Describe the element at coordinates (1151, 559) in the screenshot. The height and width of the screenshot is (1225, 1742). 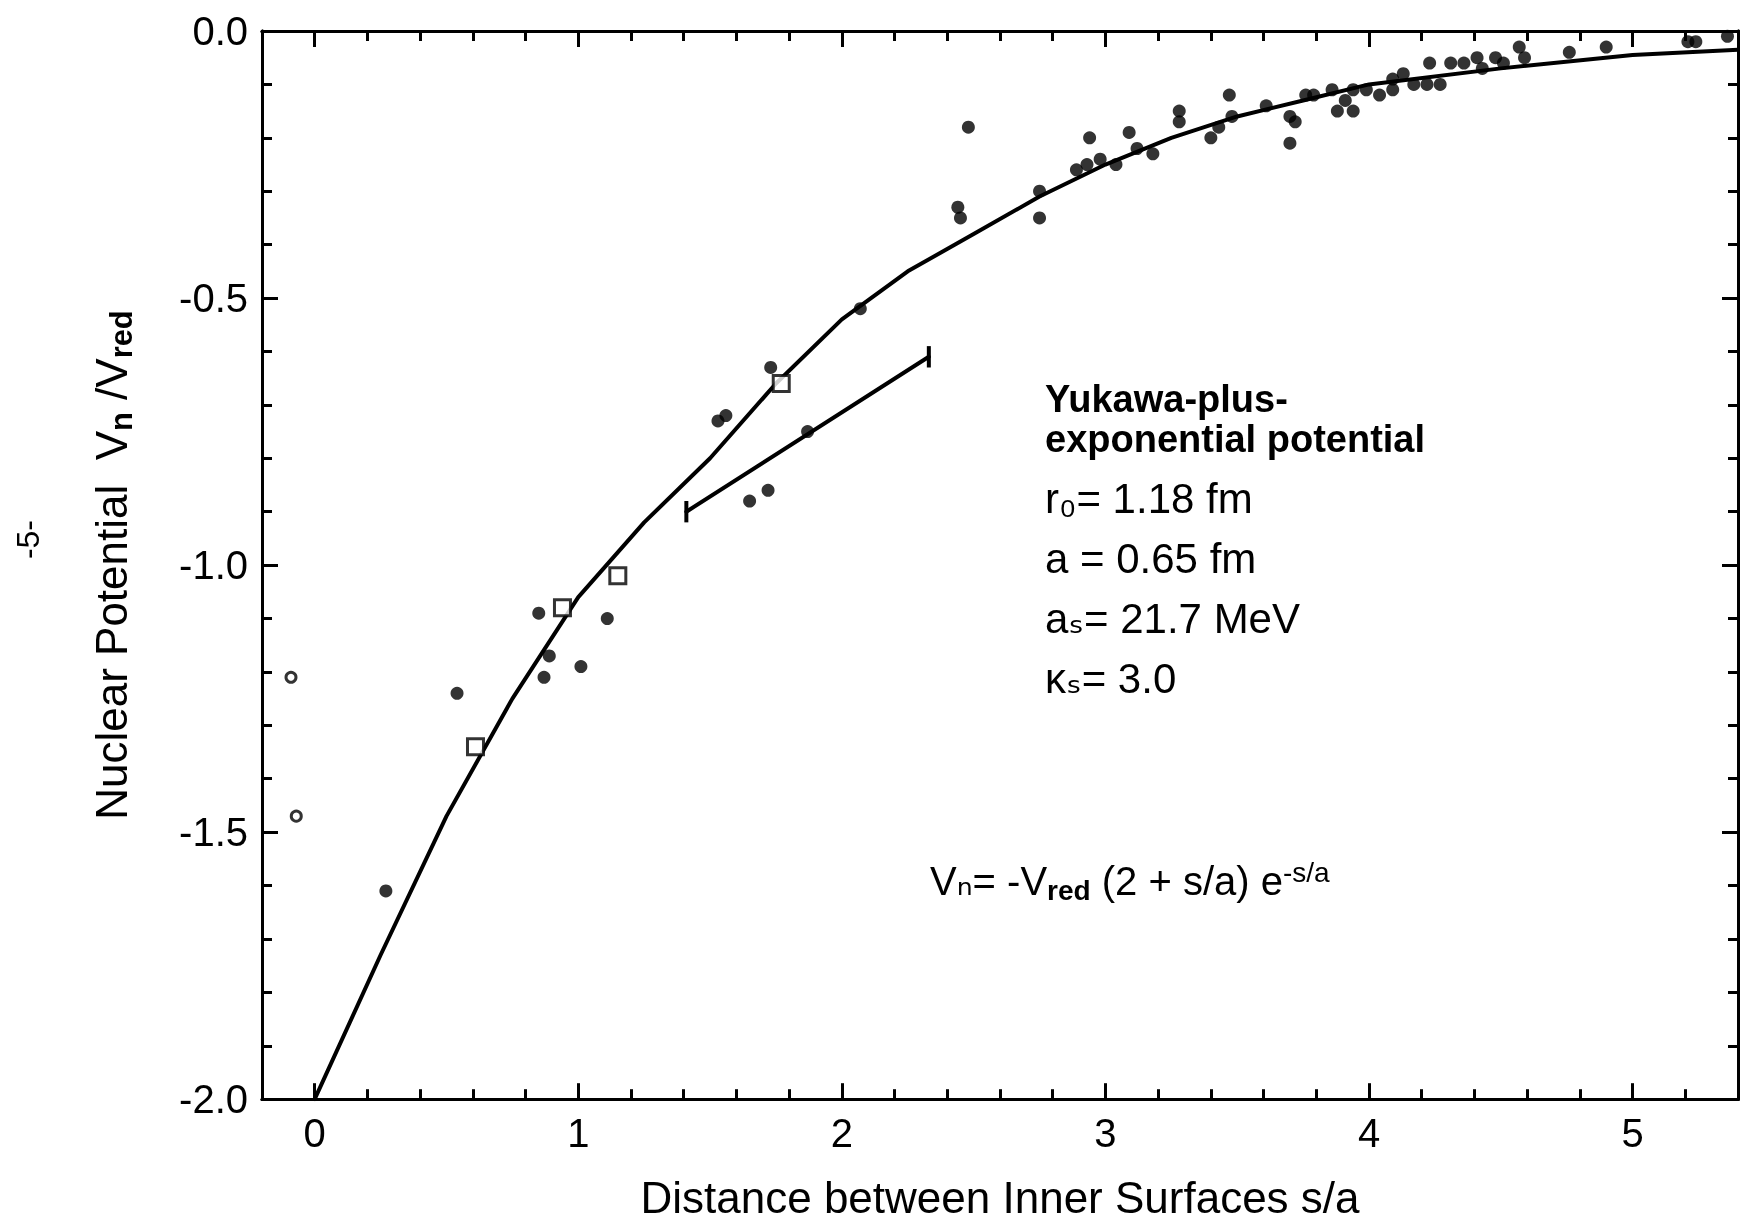
I see `annotation: a = 0.65 fm` at that location.